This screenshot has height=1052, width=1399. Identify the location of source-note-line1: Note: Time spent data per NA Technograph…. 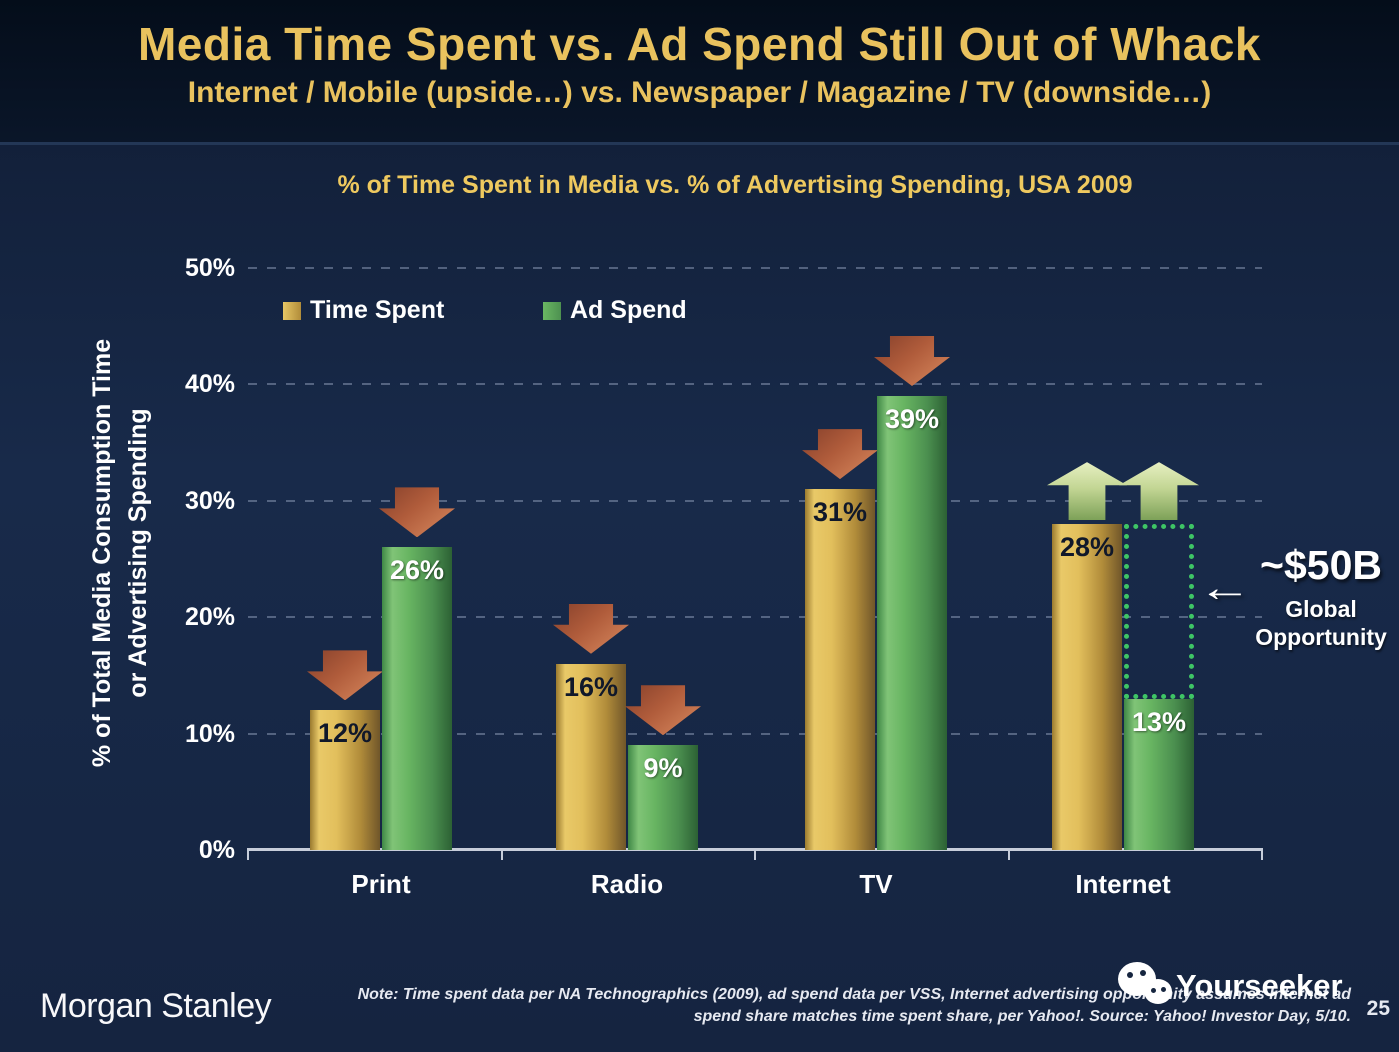
(854, 994).